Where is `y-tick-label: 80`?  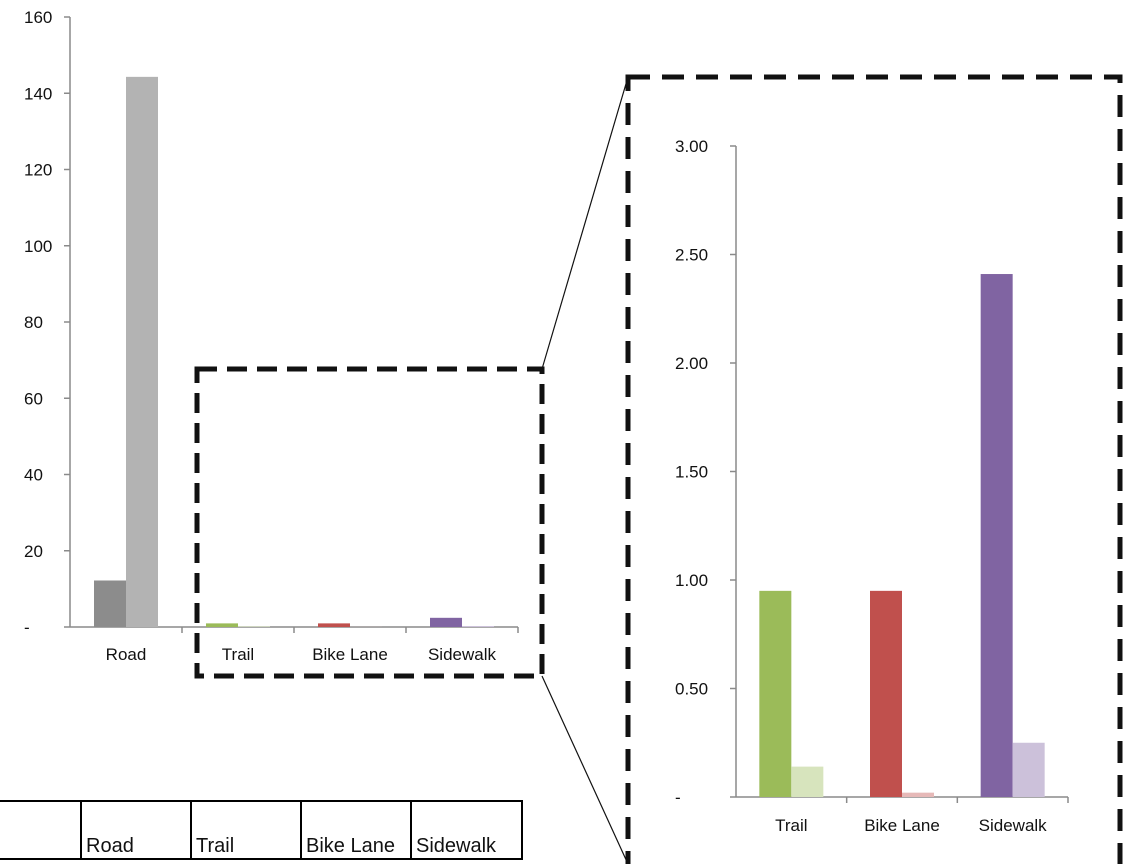 y-tick-label: 80 is located at coordinates (33, 322).